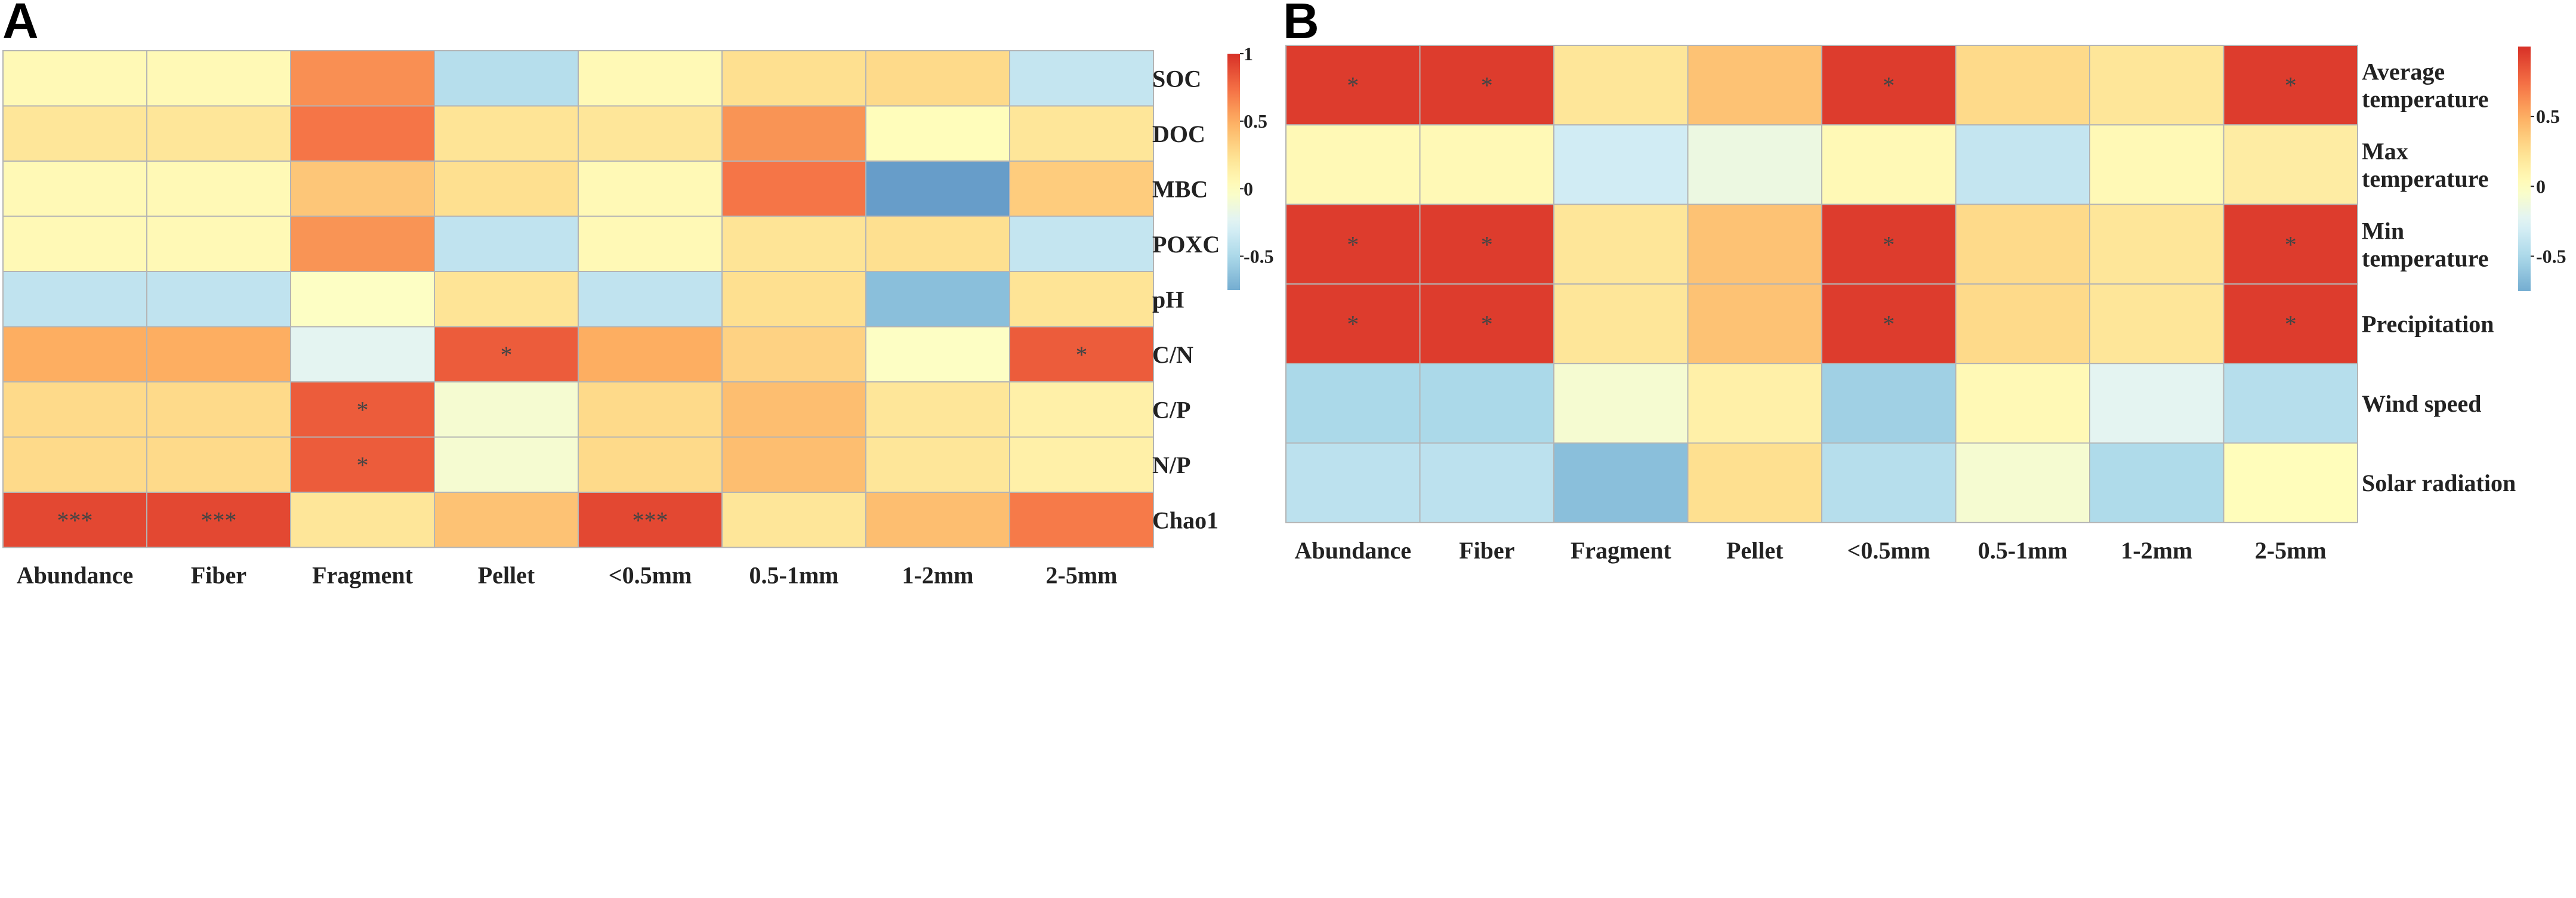  I want to click on row-label: Wind speed, so click(2421, 403).